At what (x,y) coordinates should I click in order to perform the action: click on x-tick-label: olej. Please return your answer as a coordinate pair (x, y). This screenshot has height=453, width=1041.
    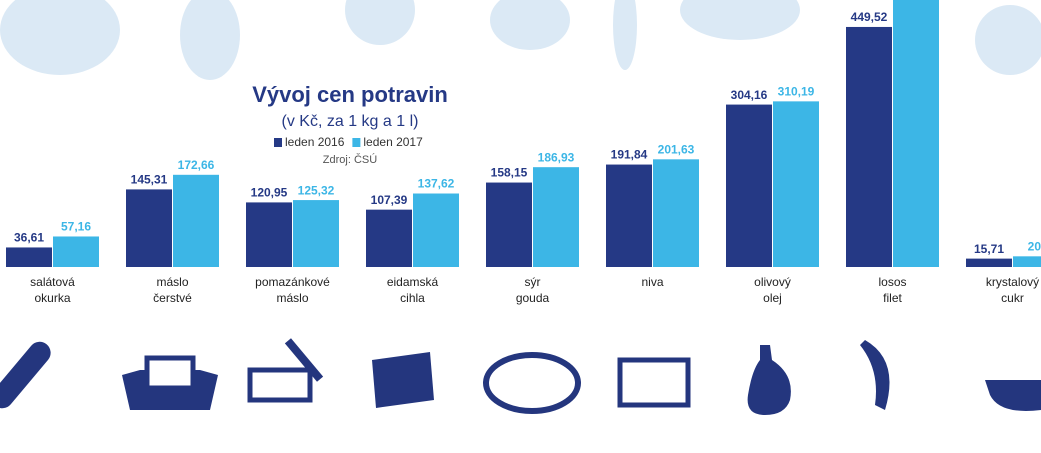
    Looking at the image, I should click on (772, 298).